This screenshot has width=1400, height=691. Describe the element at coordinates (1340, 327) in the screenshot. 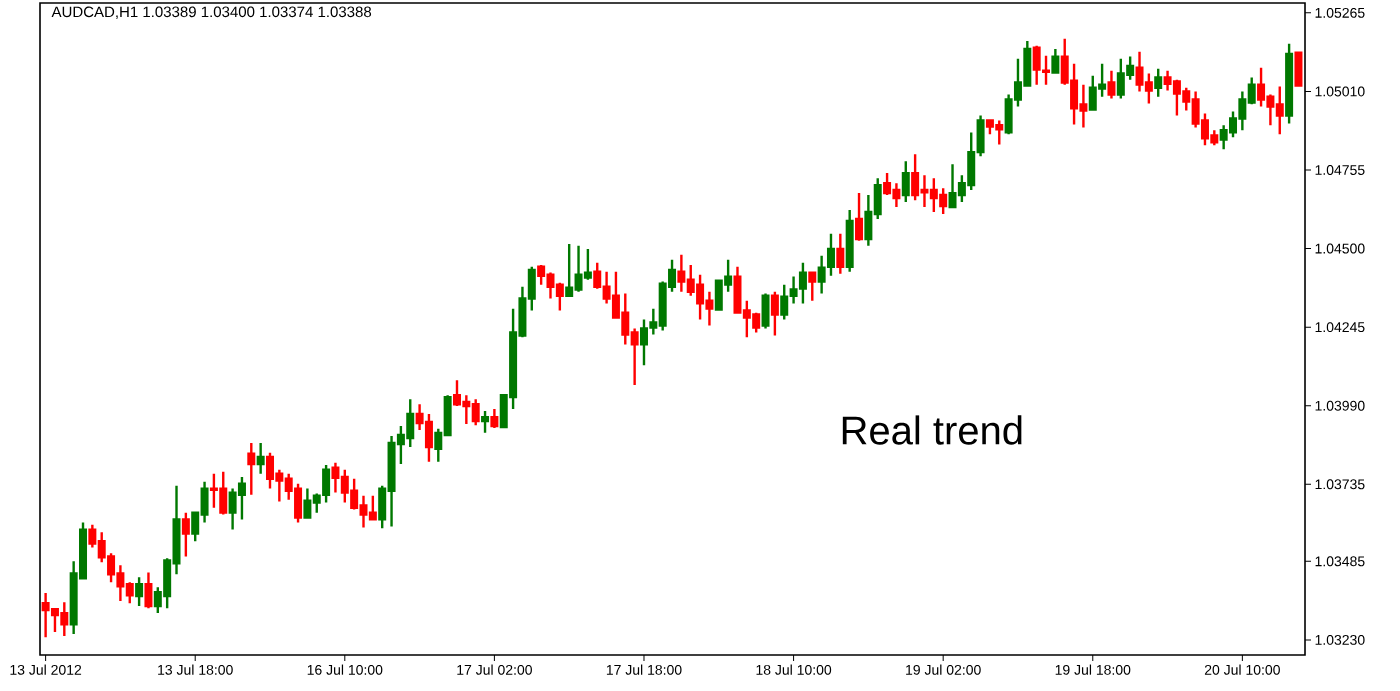

I see `y-tick-label: 1.04245` at that location.